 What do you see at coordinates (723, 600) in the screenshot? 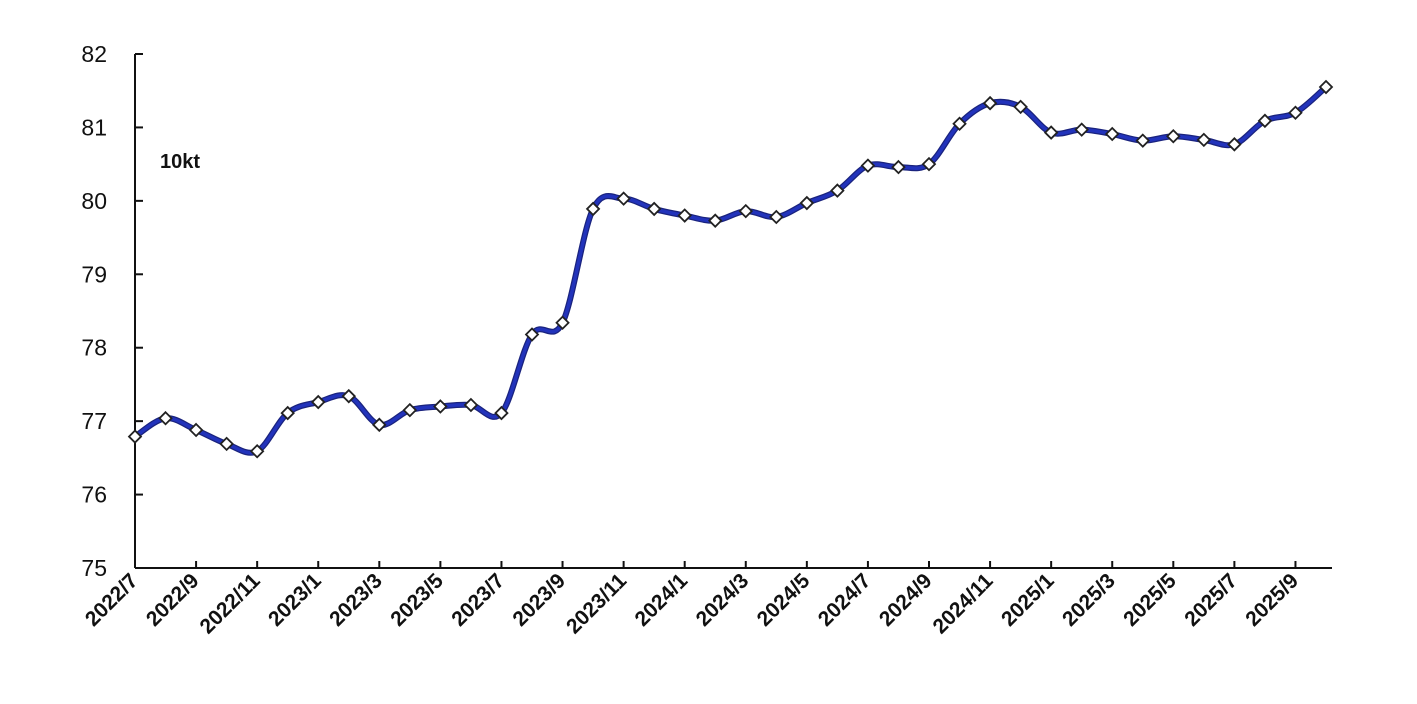
I see `x-tick-label: 2024/3` at bounding box center [723, 600].